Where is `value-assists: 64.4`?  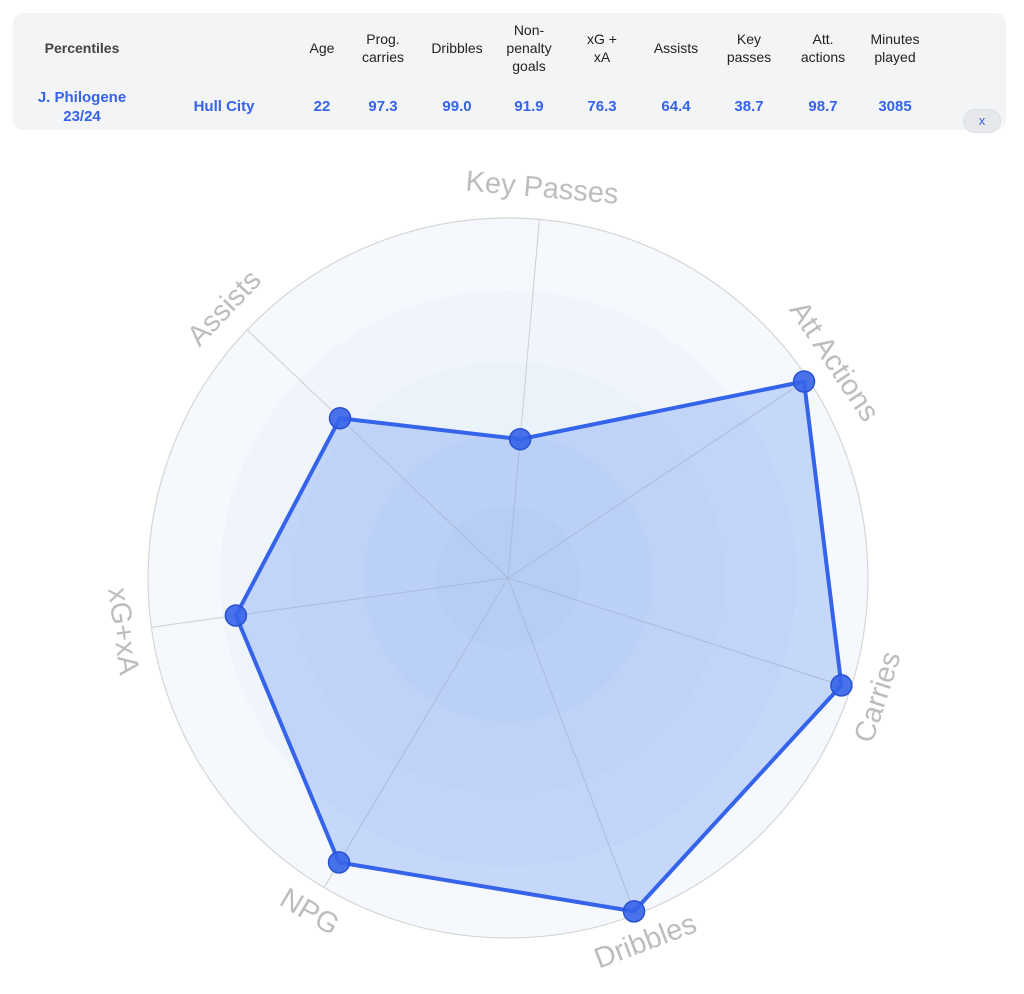
value-assists: 64.4 is located at coordinates (676, 106).